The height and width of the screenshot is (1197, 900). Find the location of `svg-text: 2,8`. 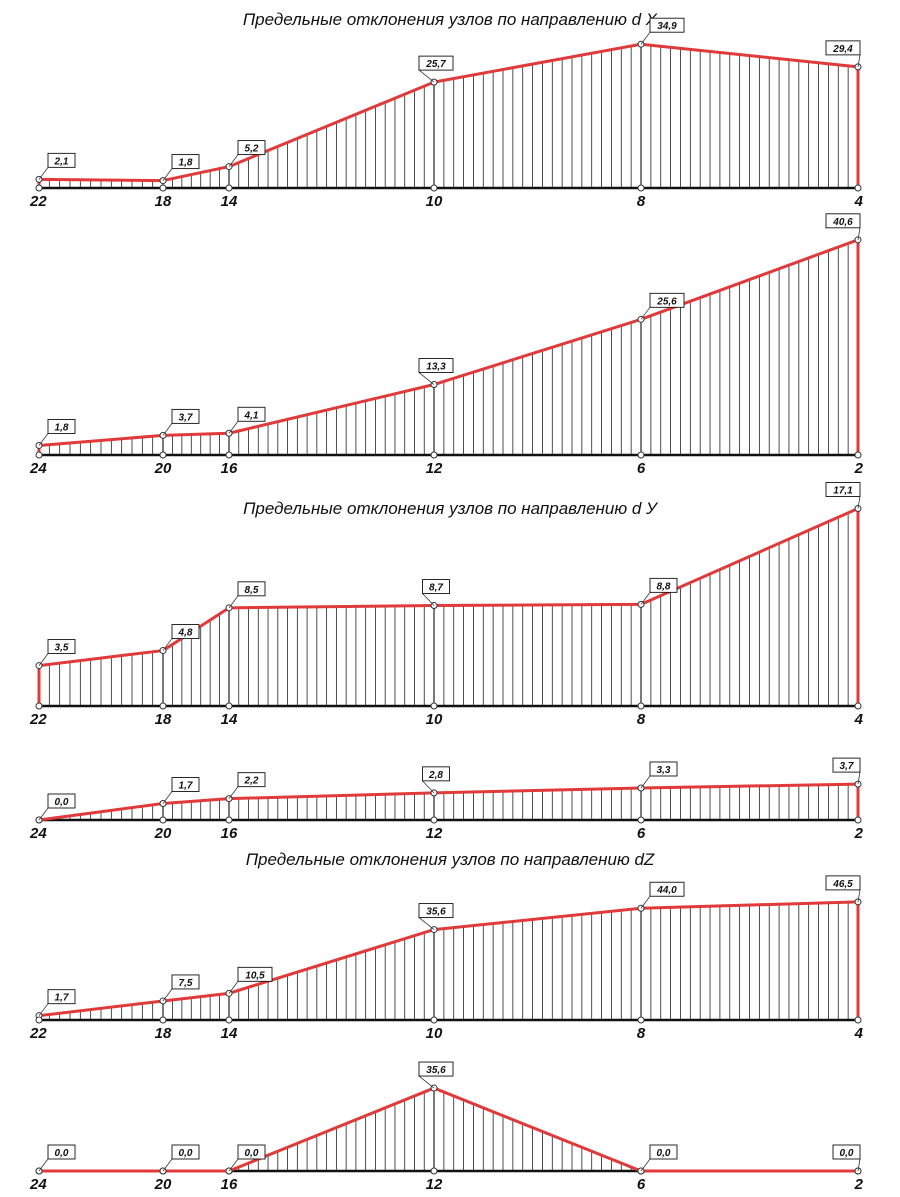

svg-text: 2,8 is located at coordinates (435, 775).